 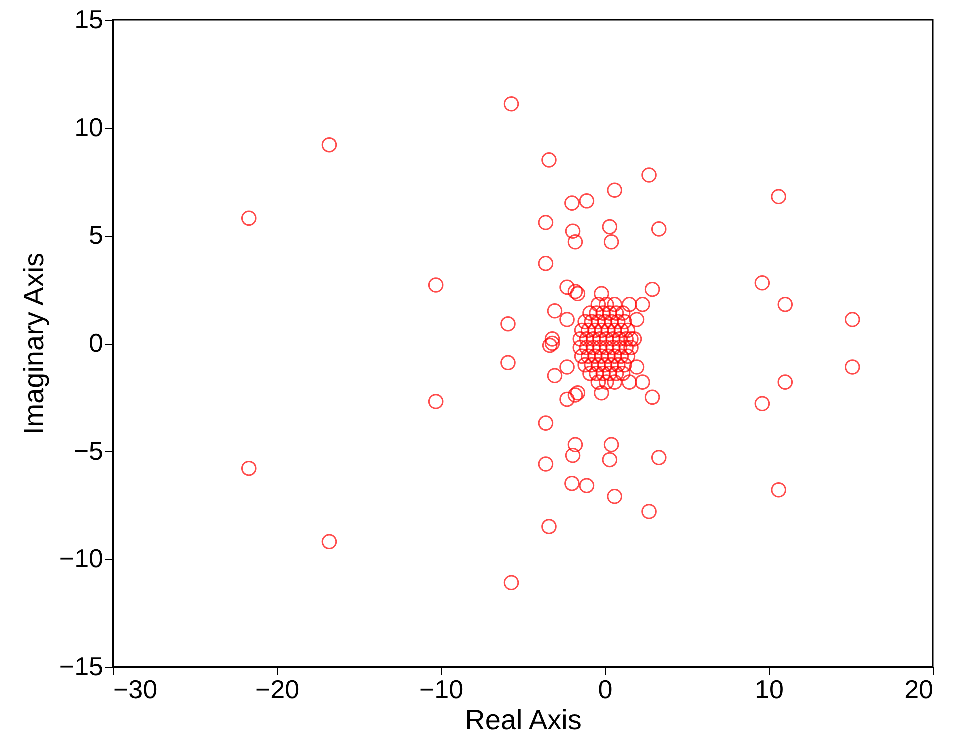 I want to click on y-tick-label: −15, so click(x=81, y=667).